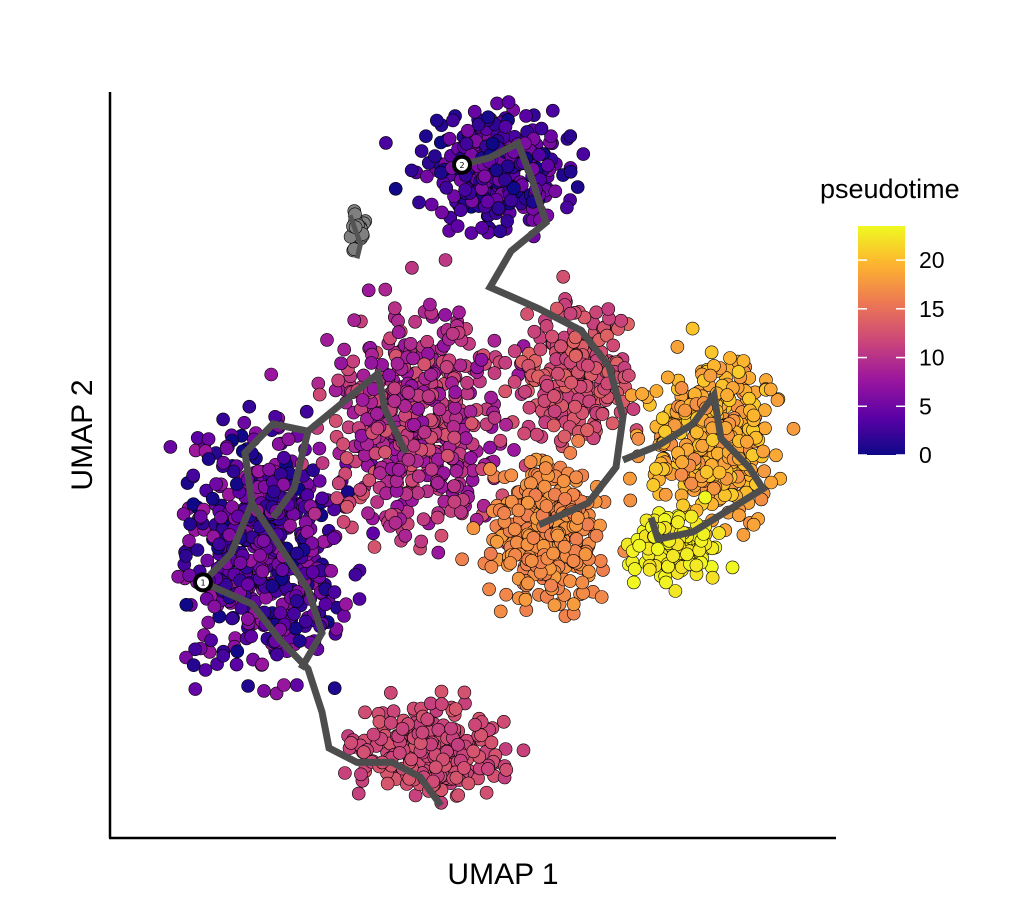 This screenshot has height=910, width=1017. What do you see at coordinates (932, 309) in the screenshot?
I see `legend-tick-label: 15` at bounding box center [932, 309].